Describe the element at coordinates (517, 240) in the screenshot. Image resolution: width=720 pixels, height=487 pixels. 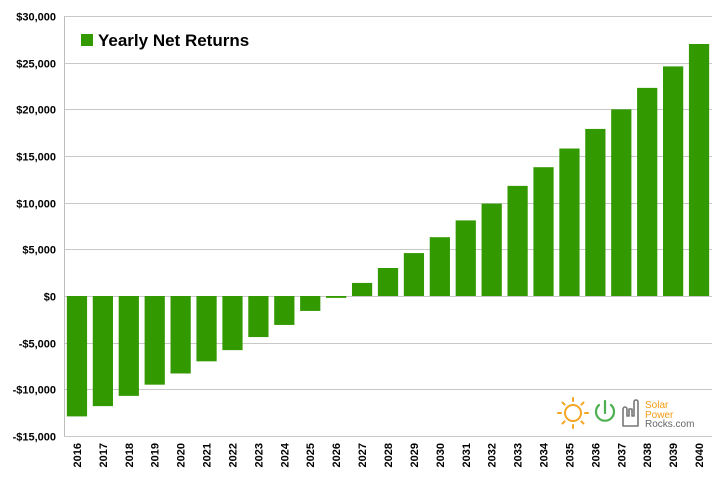
I see `bar-2033` at that location.